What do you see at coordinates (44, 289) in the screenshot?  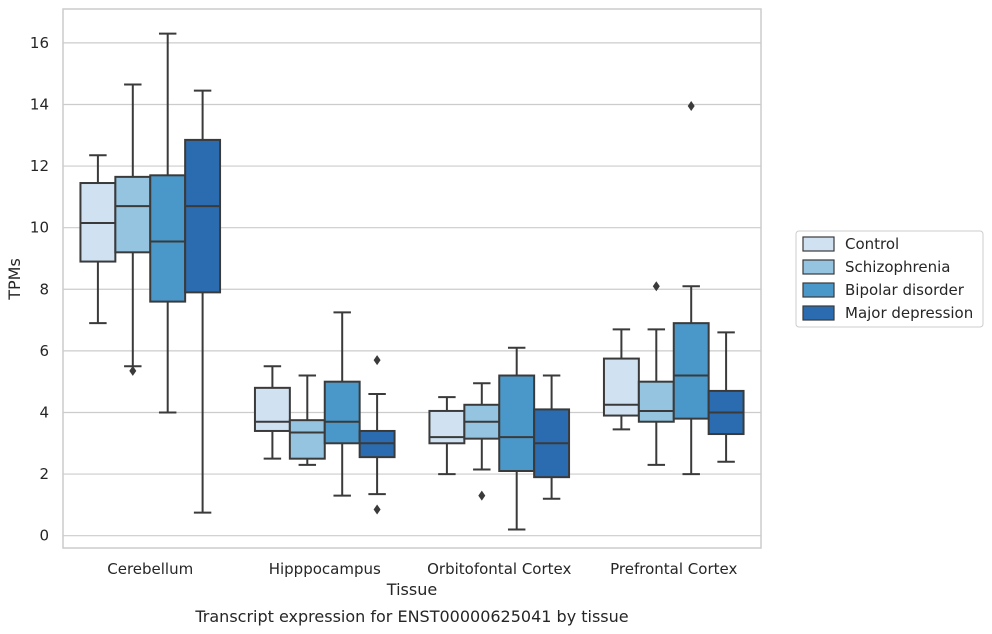 I see `y-tick-label: 8` at bounding box center [44, 289].